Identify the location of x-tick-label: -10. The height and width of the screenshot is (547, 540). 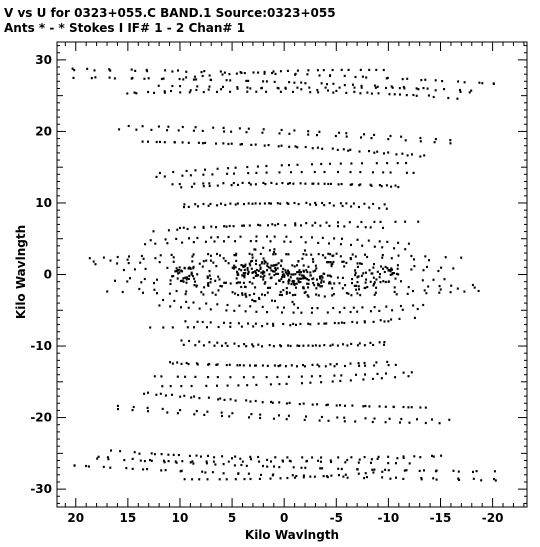
(389, 518).